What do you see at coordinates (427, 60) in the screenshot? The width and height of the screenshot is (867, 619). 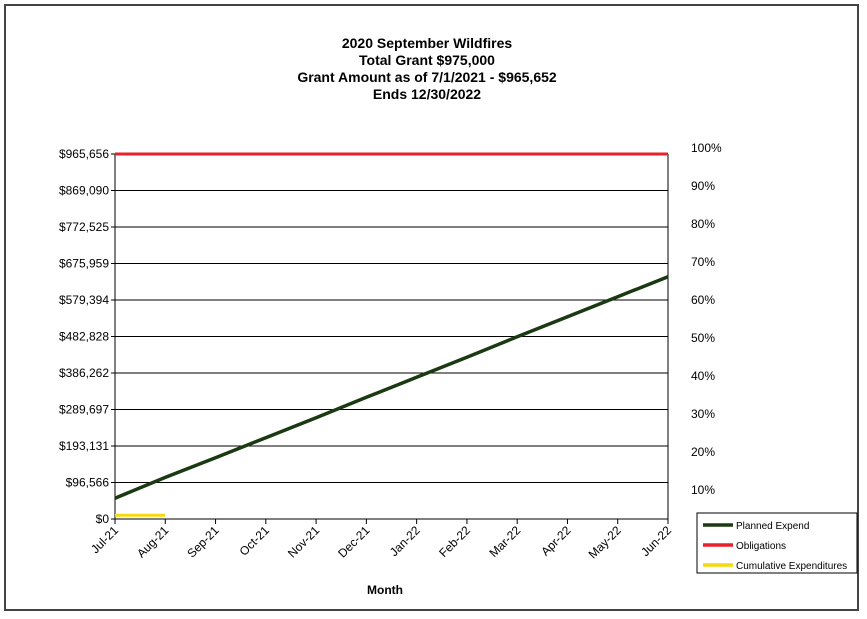 I see `title-line-2: Total Grant $975,000` at bounding box center [427, 60].